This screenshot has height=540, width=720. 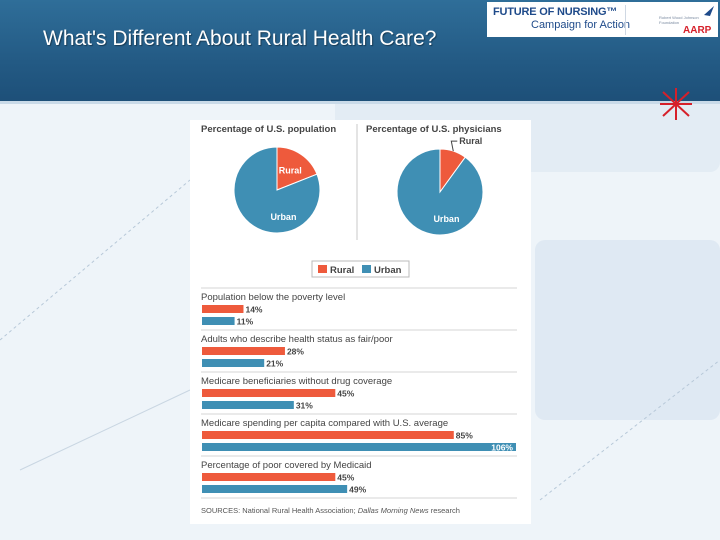 What do you see at coordinates (328, 435) in the screenshot?
I see `bar-3-rural` at bounding box center [328, 435].